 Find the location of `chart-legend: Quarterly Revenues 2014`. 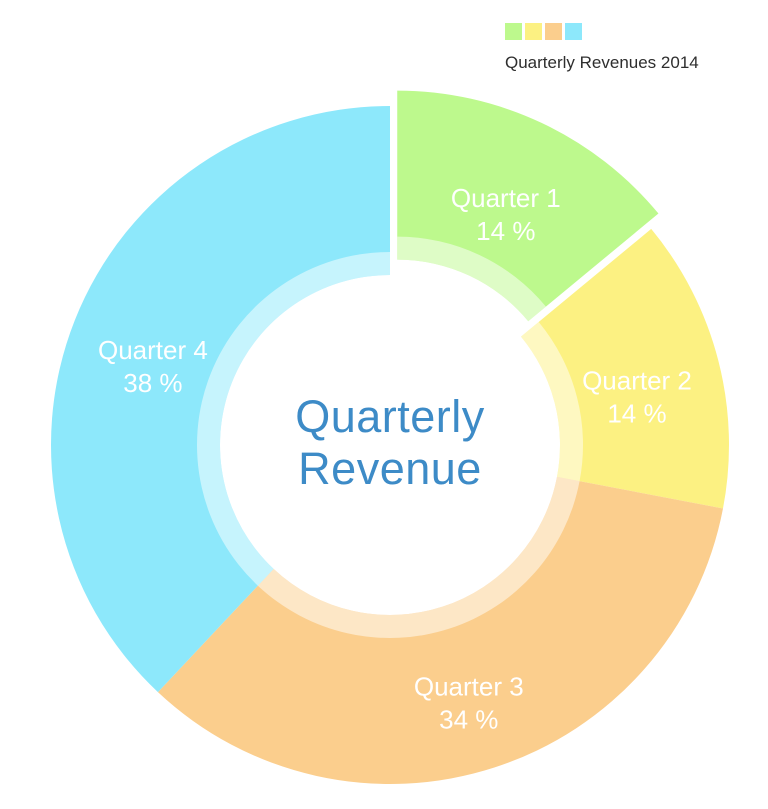

chart-legend: Quarterly Revenues 2014 is located at coordinates (602, 48).